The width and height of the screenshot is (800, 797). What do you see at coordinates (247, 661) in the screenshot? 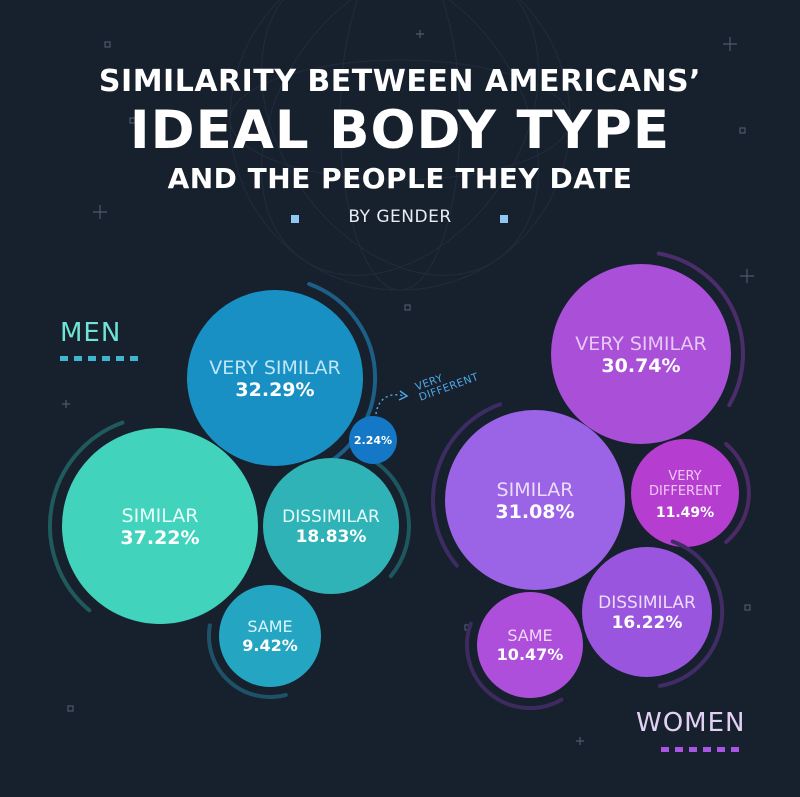
I see `men-same-orbit-arc` at bounding box center [247, 661].